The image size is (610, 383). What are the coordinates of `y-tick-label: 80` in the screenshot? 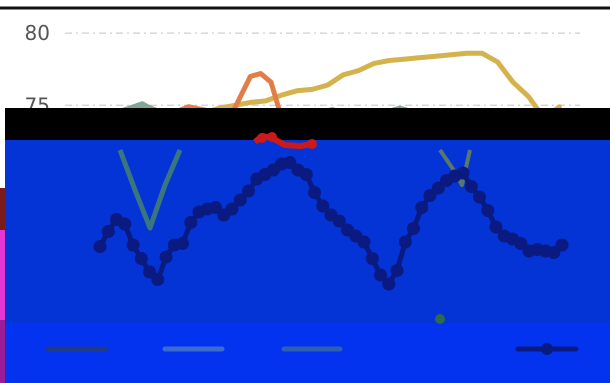 It's located at (37, 33).